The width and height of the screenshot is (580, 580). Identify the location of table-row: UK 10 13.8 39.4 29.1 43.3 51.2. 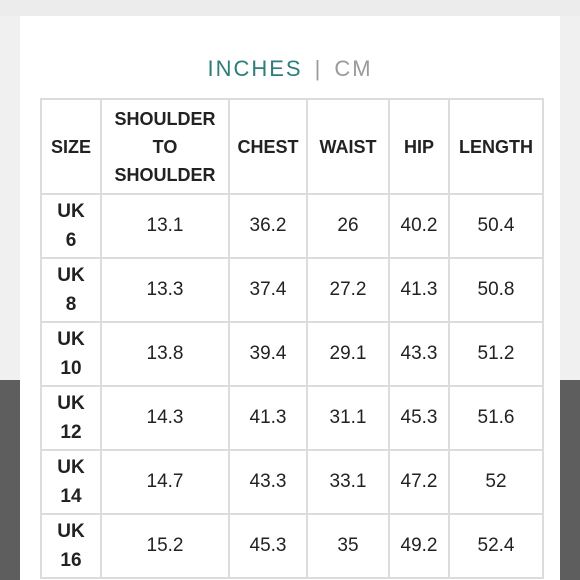
(292, 354).